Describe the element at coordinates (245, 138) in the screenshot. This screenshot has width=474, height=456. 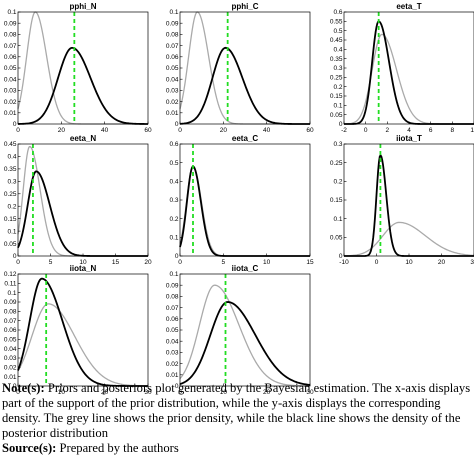
I see `chart-title: eeta_C` at that location.